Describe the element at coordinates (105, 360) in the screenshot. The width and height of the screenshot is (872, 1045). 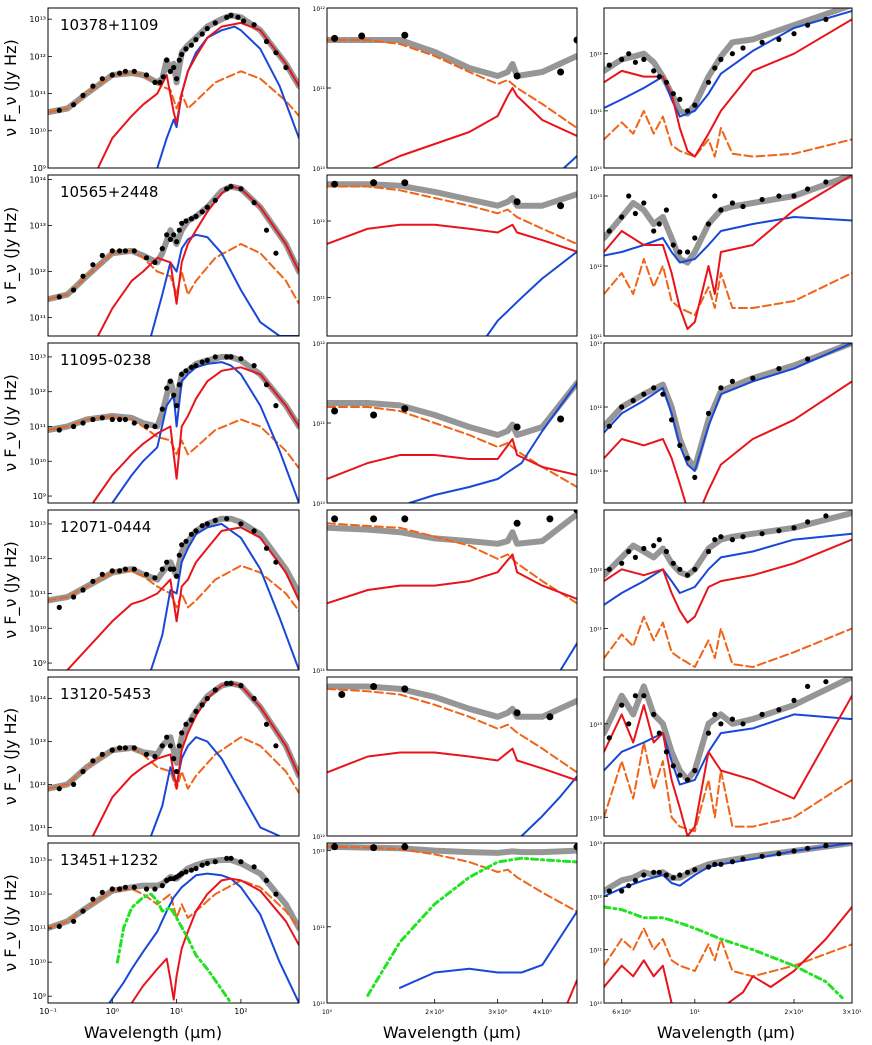
I see `source-name: 11095-0238` at that location.